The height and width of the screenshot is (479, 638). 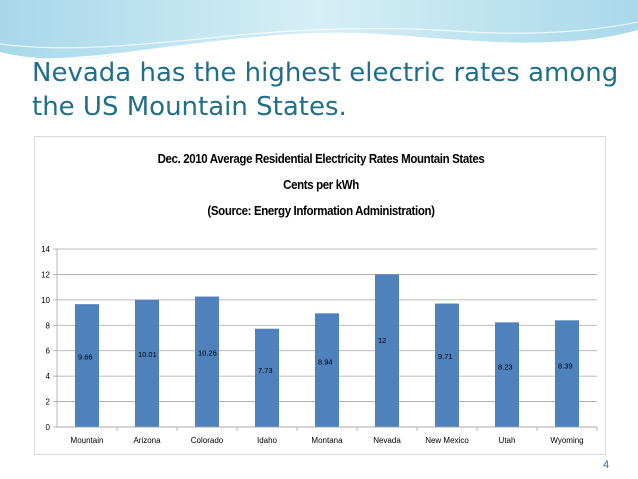 What do you see at coordinates (48, 376) in the screenshot?
I see `y-tick-label: 4` at bounding box center [48, 376].